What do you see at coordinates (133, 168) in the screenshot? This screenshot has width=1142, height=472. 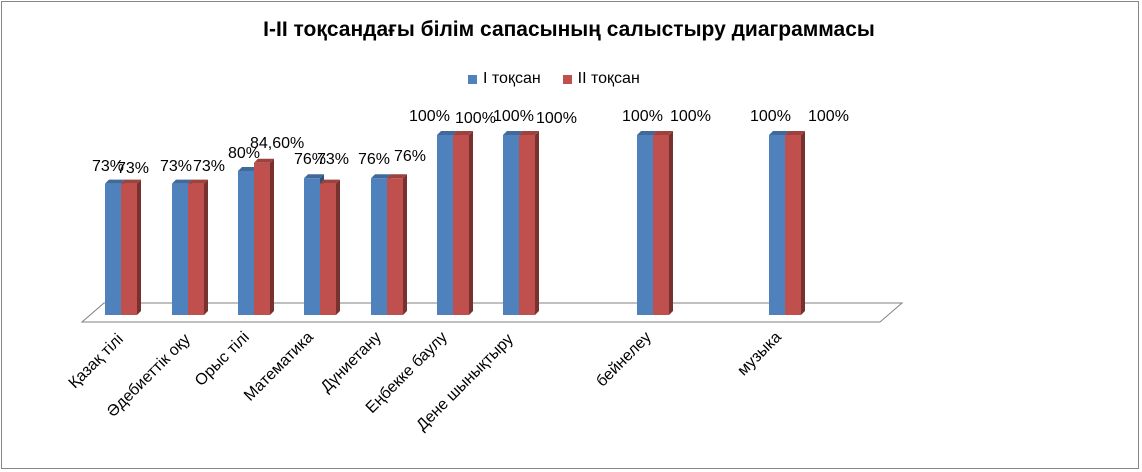 I see `data-label-2-1: 73%` at bounding box center [133, 168].